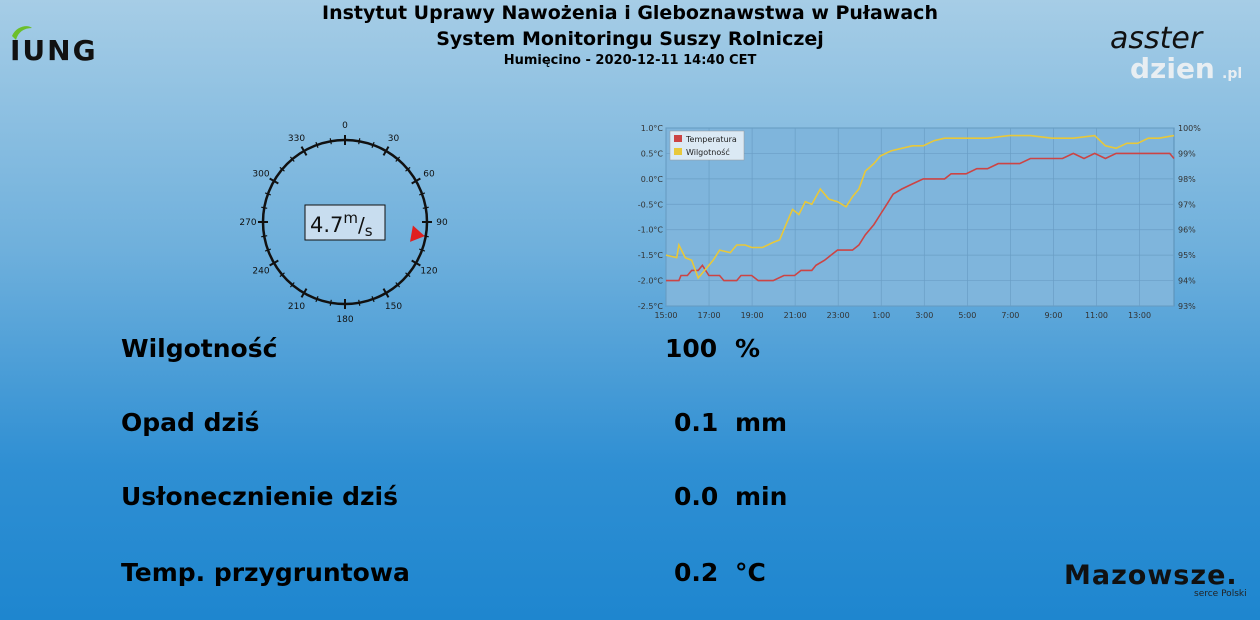 The width and height of the screenshot is (1260, 620). Describe the element at coordinates (1187, 255) in the screenshot. I see `y-right-tick-label: 95%` at that location.